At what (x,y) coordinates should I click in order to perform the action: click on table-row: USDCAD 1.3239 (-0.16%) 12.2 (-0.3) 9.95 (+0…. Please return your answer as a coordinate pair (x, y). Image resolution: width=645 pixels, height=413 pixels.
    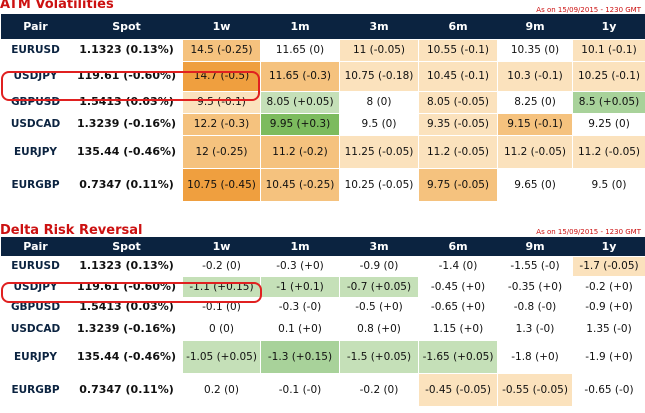
    Looking at the image, I should click on (322, 124).